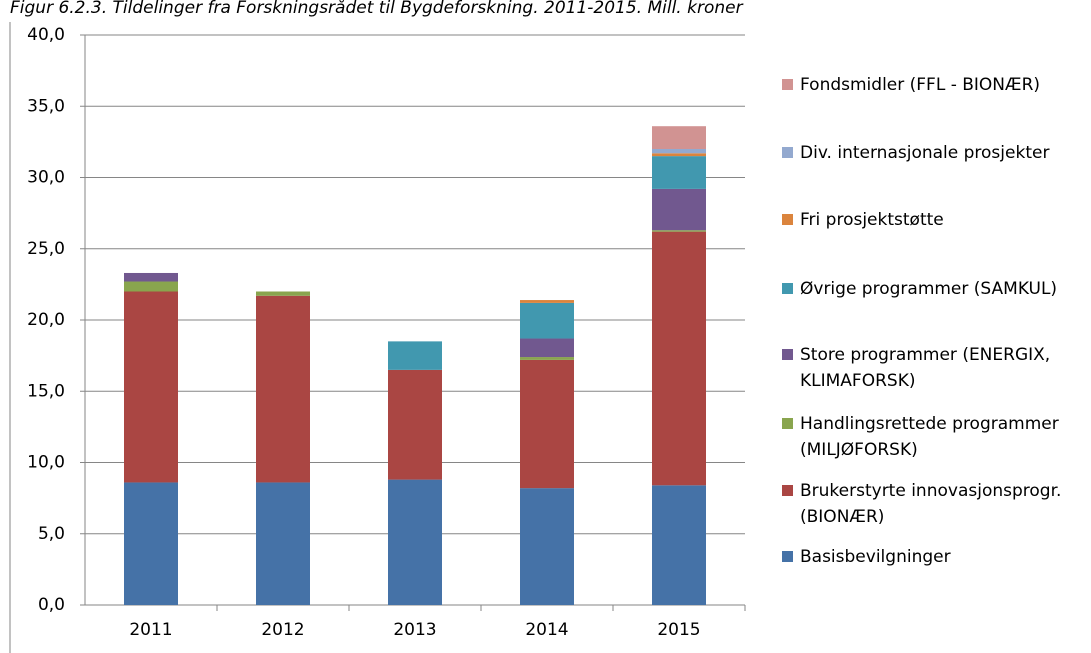 Image resolution: width=1091 pixels, height=653 pixels. I want to click on y-tick-label: 15,0, so click(46, 391).